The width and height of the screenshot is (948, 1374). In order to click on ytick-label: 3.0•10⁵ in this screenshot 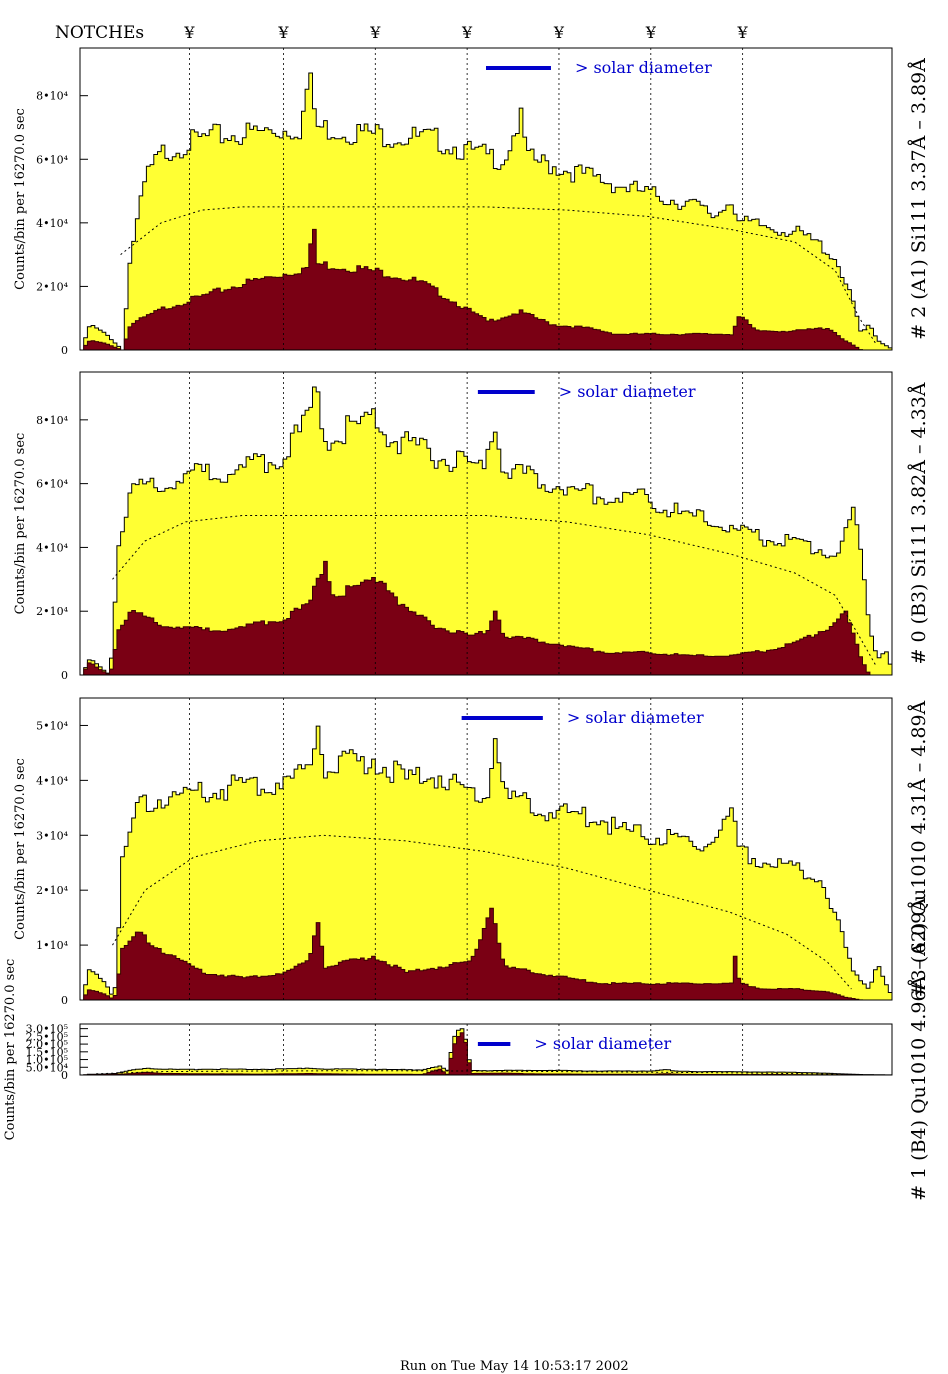, I will do `click(47, 1029)`.